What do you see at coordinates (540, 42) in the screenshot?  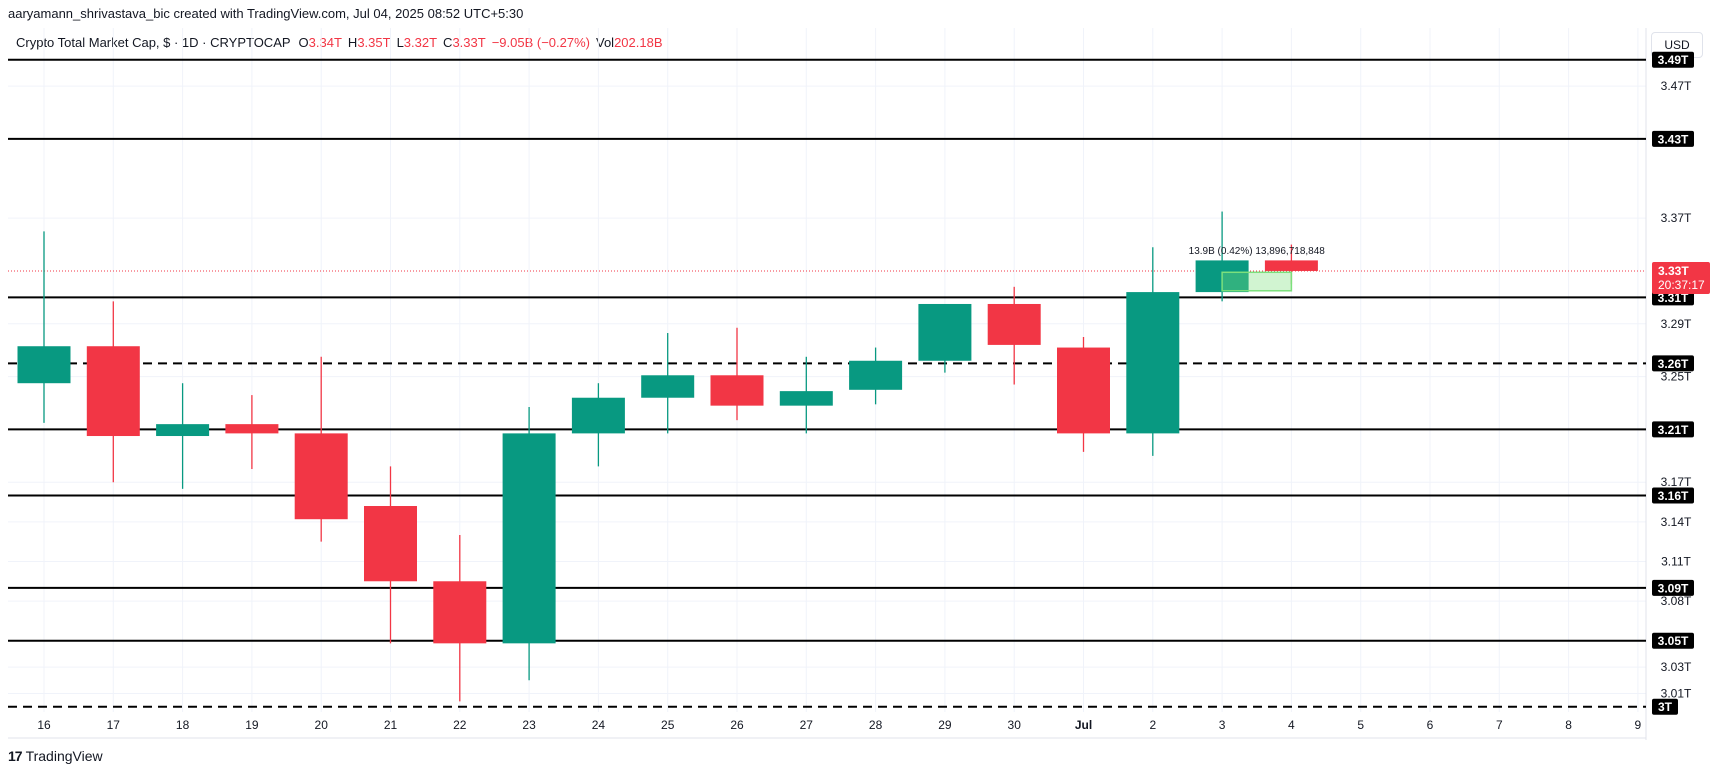 I see `change-value: −9.05B (−0.27%)` at bounding box center [540, 42].